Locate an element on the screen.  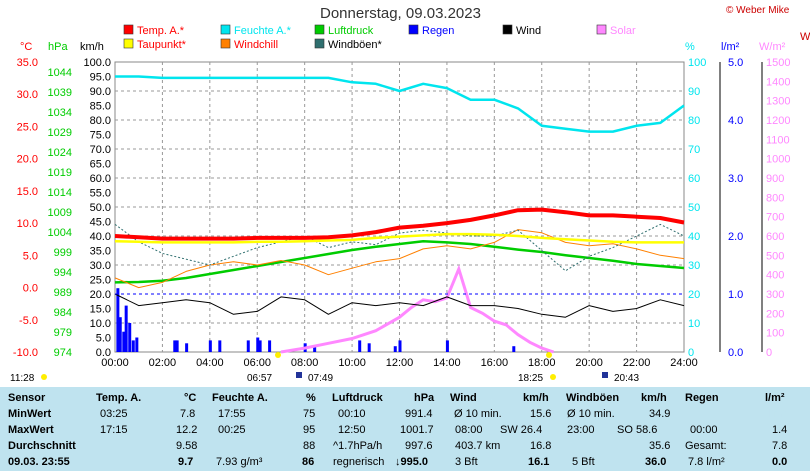
series-line-taupunkt is located at coordinates (399, 238).